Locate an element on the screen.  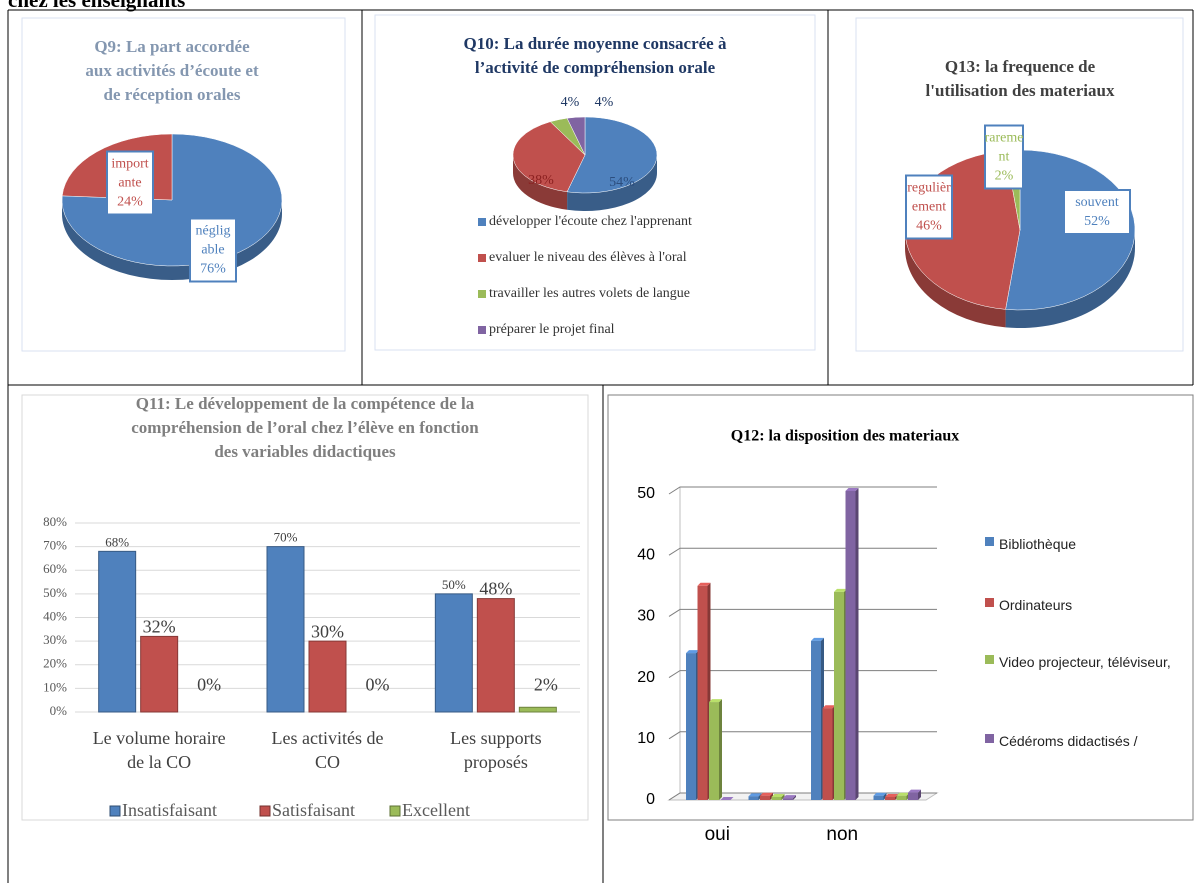
legend-item: Bibliothèque is located at coordinates (1080, 544).